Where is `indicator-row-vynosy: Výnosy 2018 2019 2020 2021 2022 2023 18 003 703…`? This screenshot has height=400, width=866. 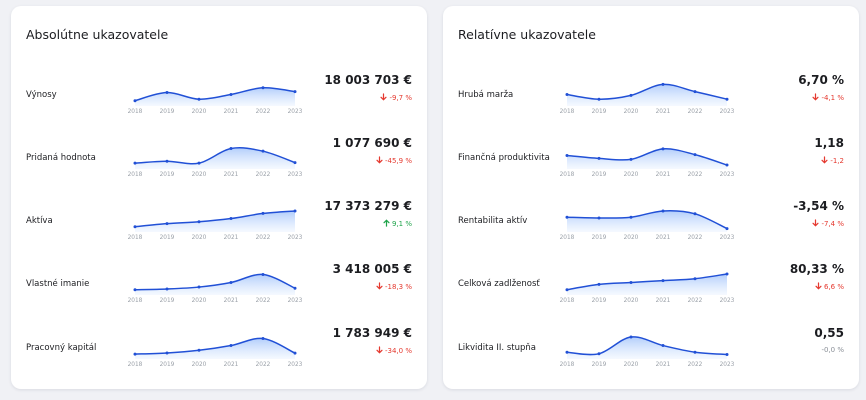 indicator-row-vynosy: Výnosy 2018 2019 2020 2021 2022 2023 18 003 703… is located at coordinates (219, 101).